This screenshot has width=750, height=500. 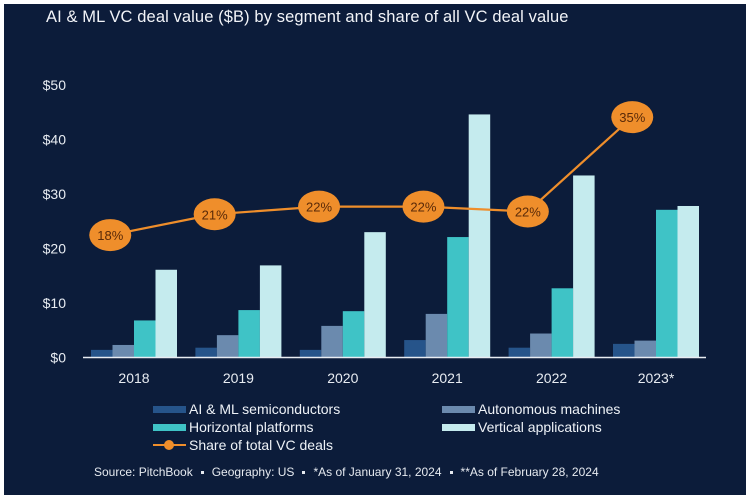 I want to click on share-data-label: 18%, so click(x=110, y=235).